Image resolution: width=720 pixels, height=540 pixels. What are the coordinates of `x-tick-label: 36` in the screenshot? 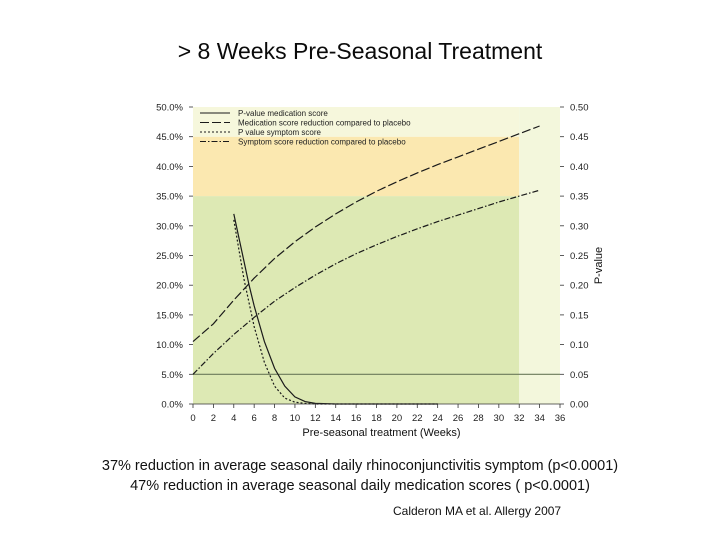 It's located at (560, 418).